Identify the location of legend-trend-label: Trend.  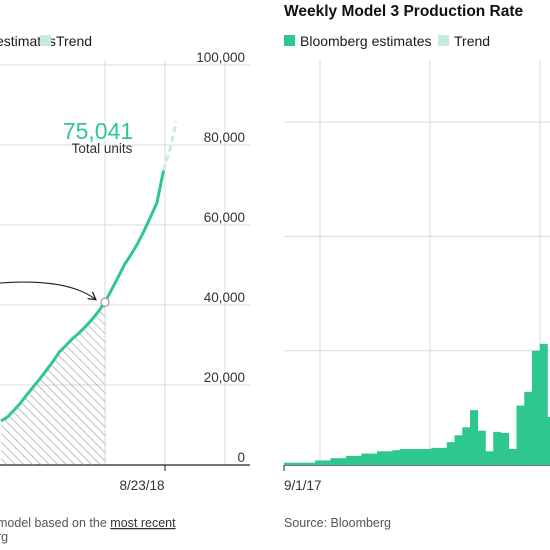
(74, 41).